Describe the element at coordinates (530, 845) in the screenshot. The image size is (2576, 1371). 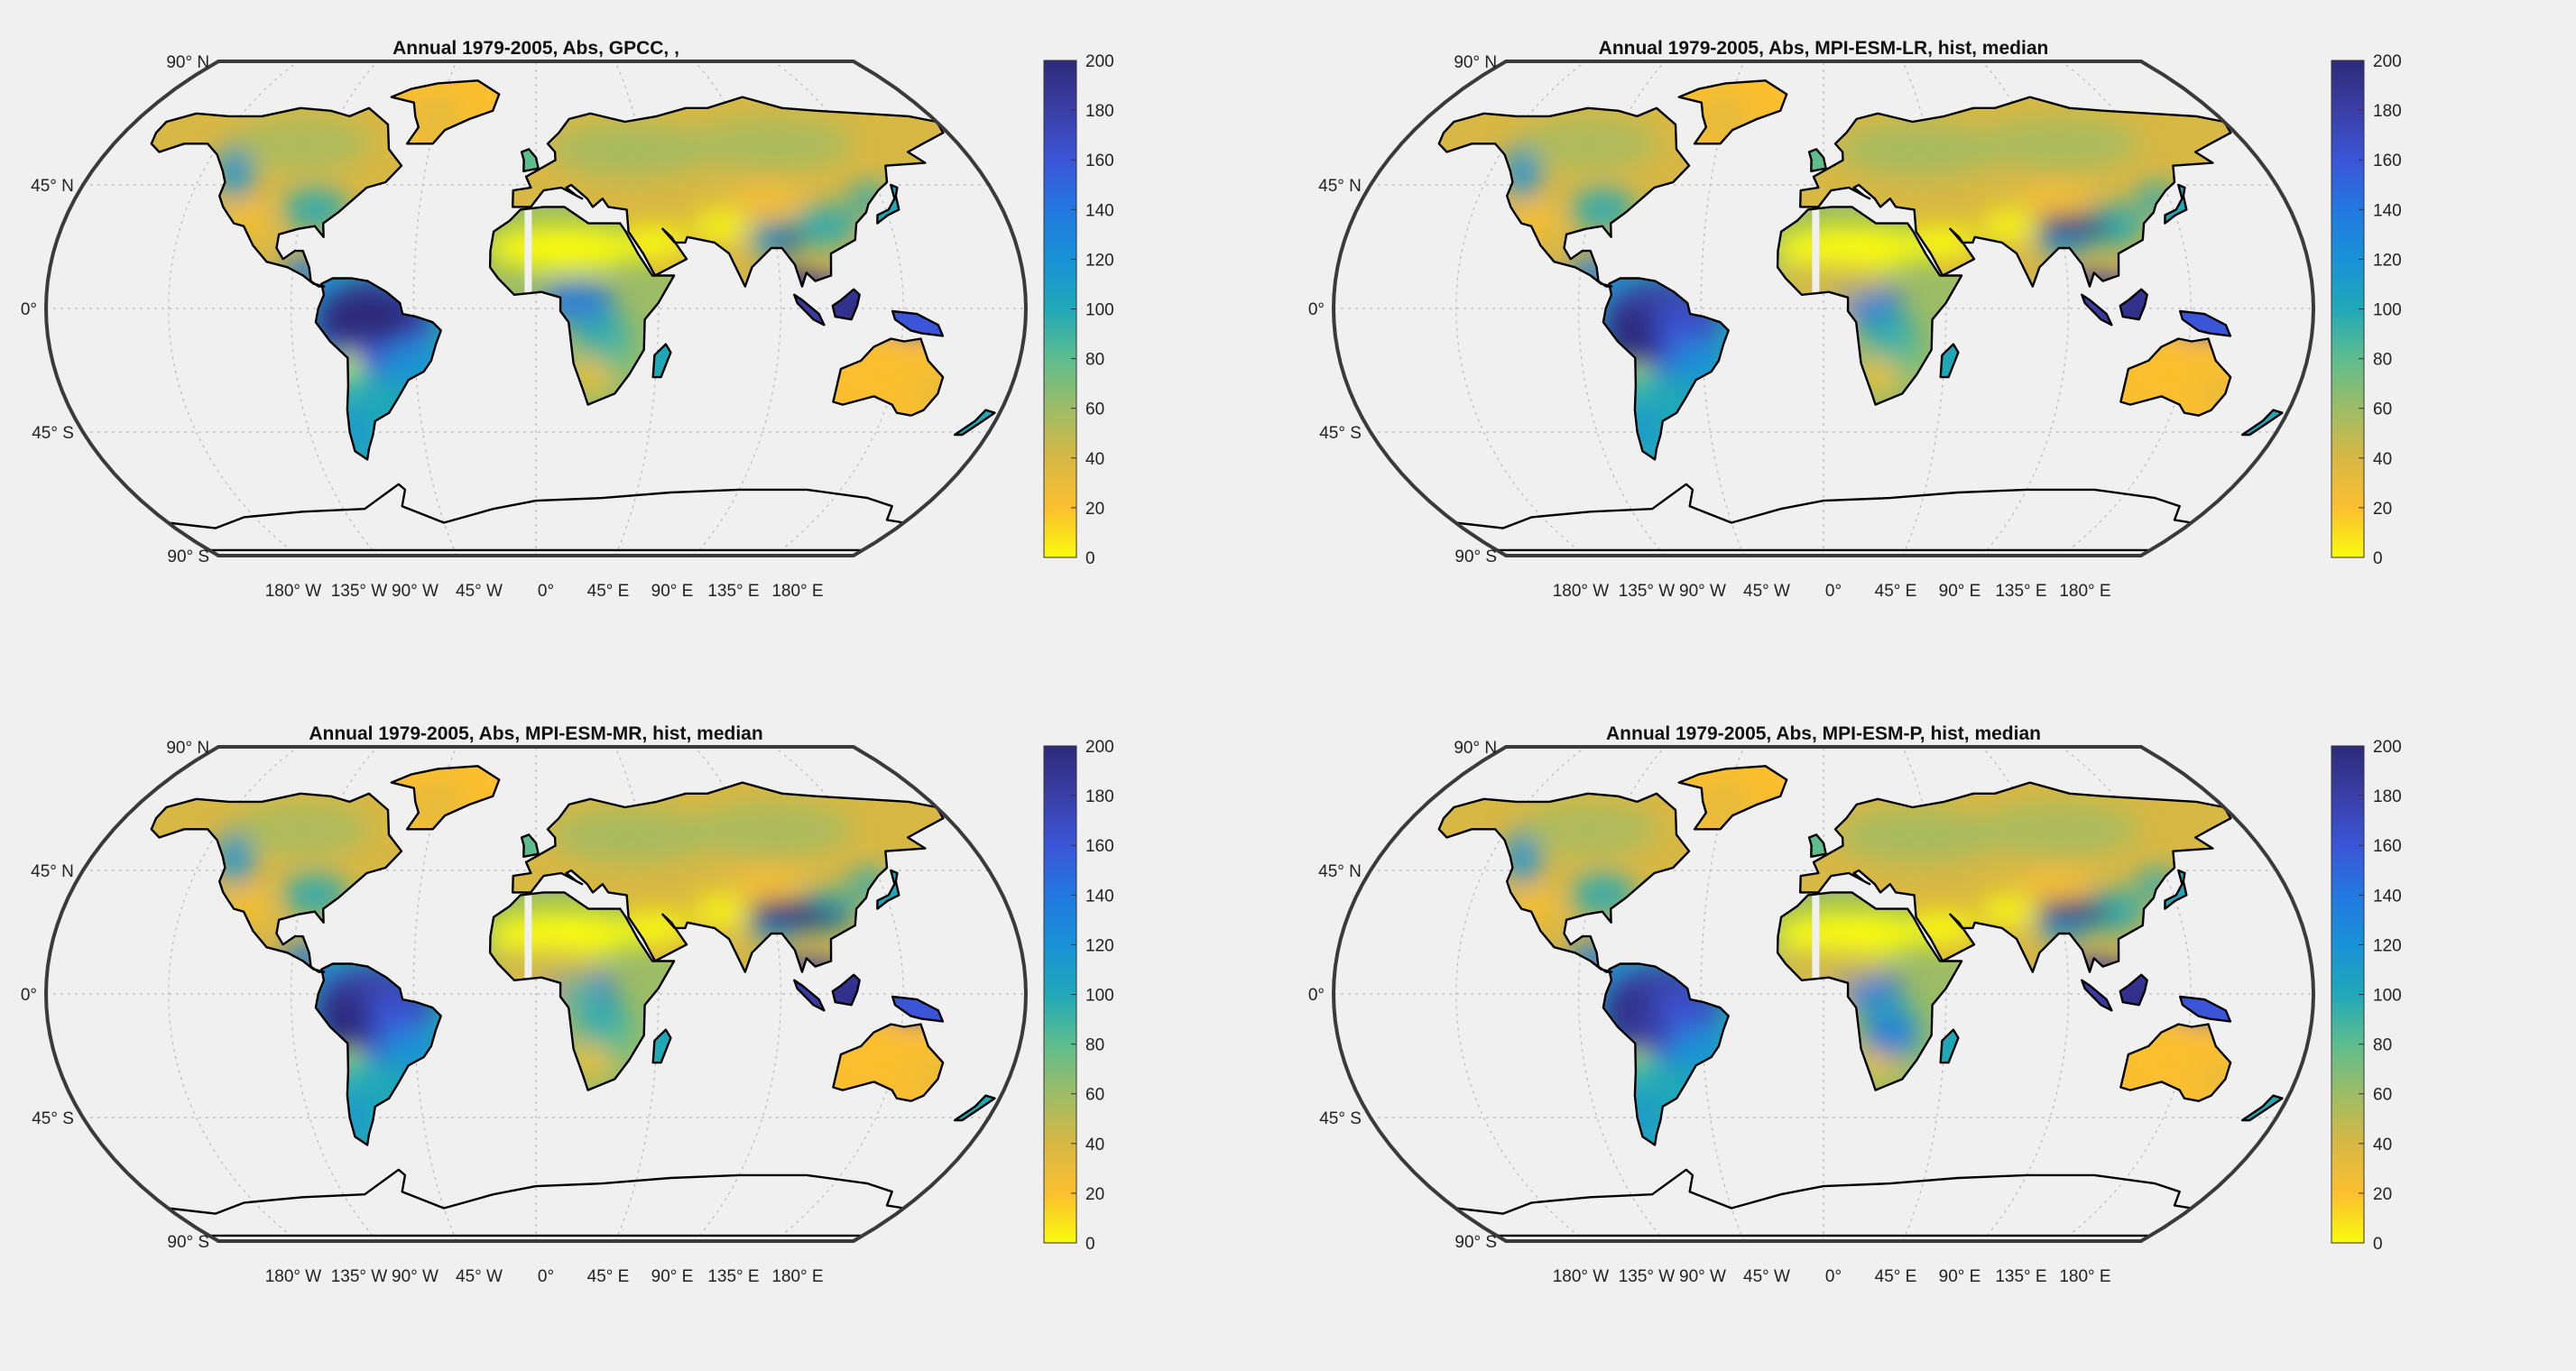
I see `coastline-uk` at that location.